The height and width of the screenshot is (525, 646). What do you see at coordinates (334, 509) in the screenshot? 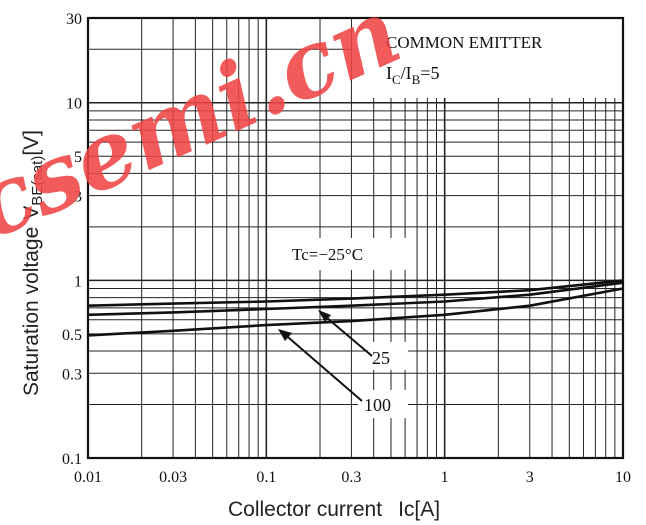
I see `x-axis-title: Collector current Ic[A]` at bounding box center [334, 509].